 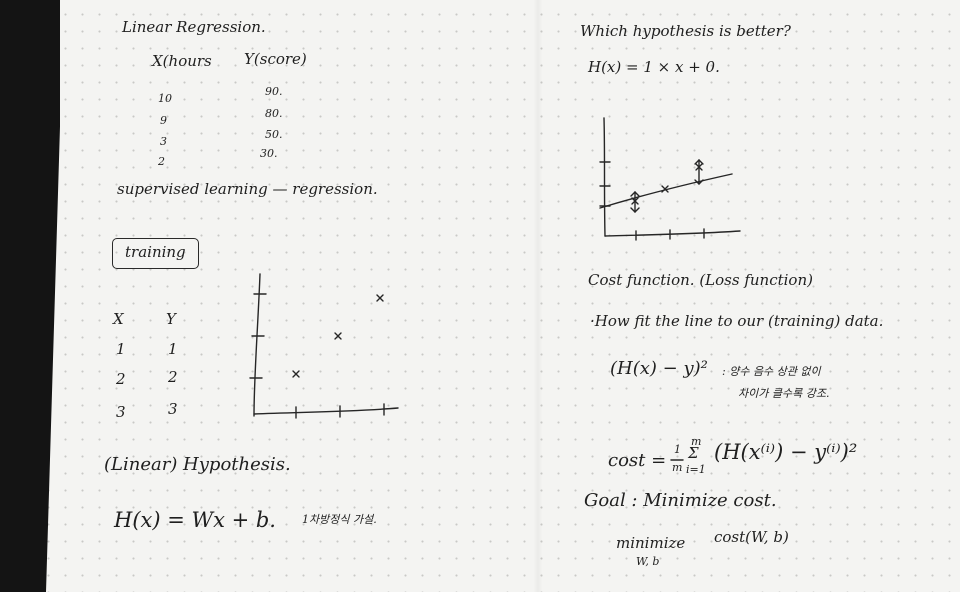 I want to click on cost-formula-sum-icon: Σ, so click(x=693, y=453).